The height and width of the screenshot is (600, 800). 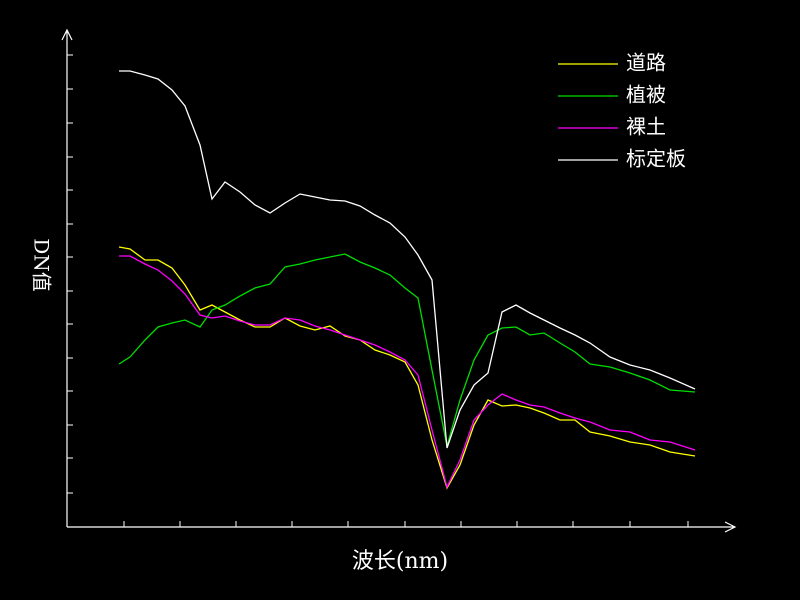 I want to click on legend-label: 植被, so click(x=646, y=95).